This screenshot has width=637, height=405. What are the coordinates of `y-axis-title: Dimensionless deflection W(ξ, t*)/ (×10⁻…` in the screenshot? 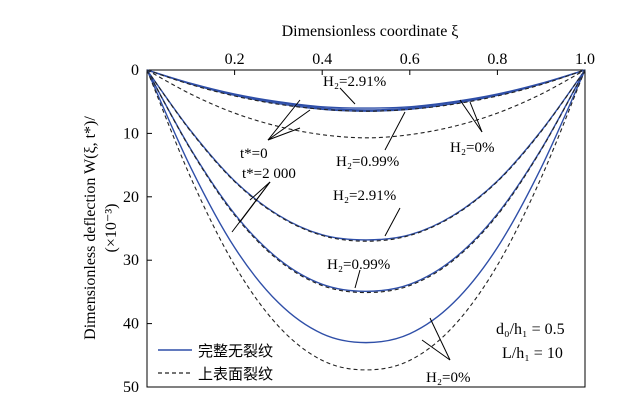 It's located at (101, 228).